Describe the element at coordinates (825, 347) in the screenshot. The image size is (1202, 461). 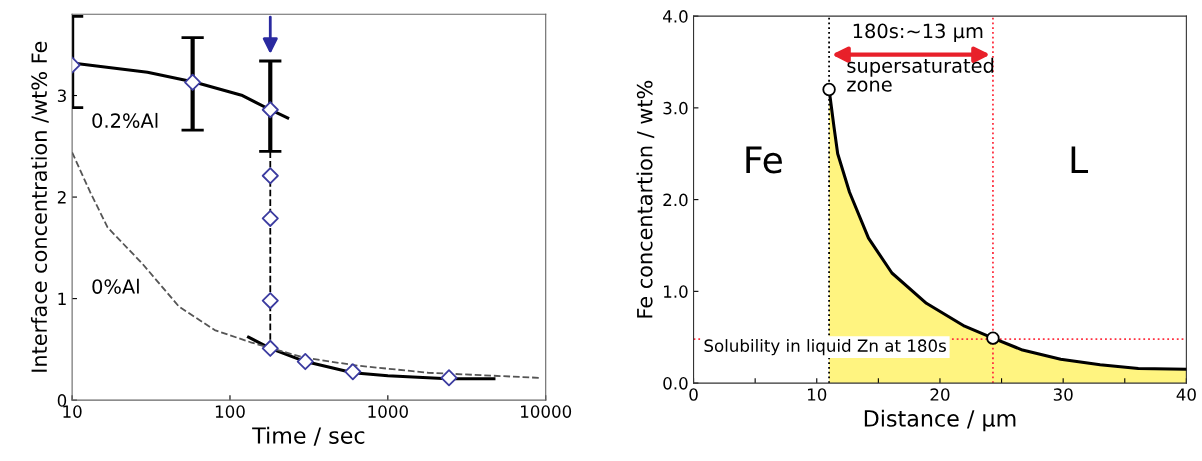
I see `ref-line-label: Solubility in liquid Zn at 180s` at that location.